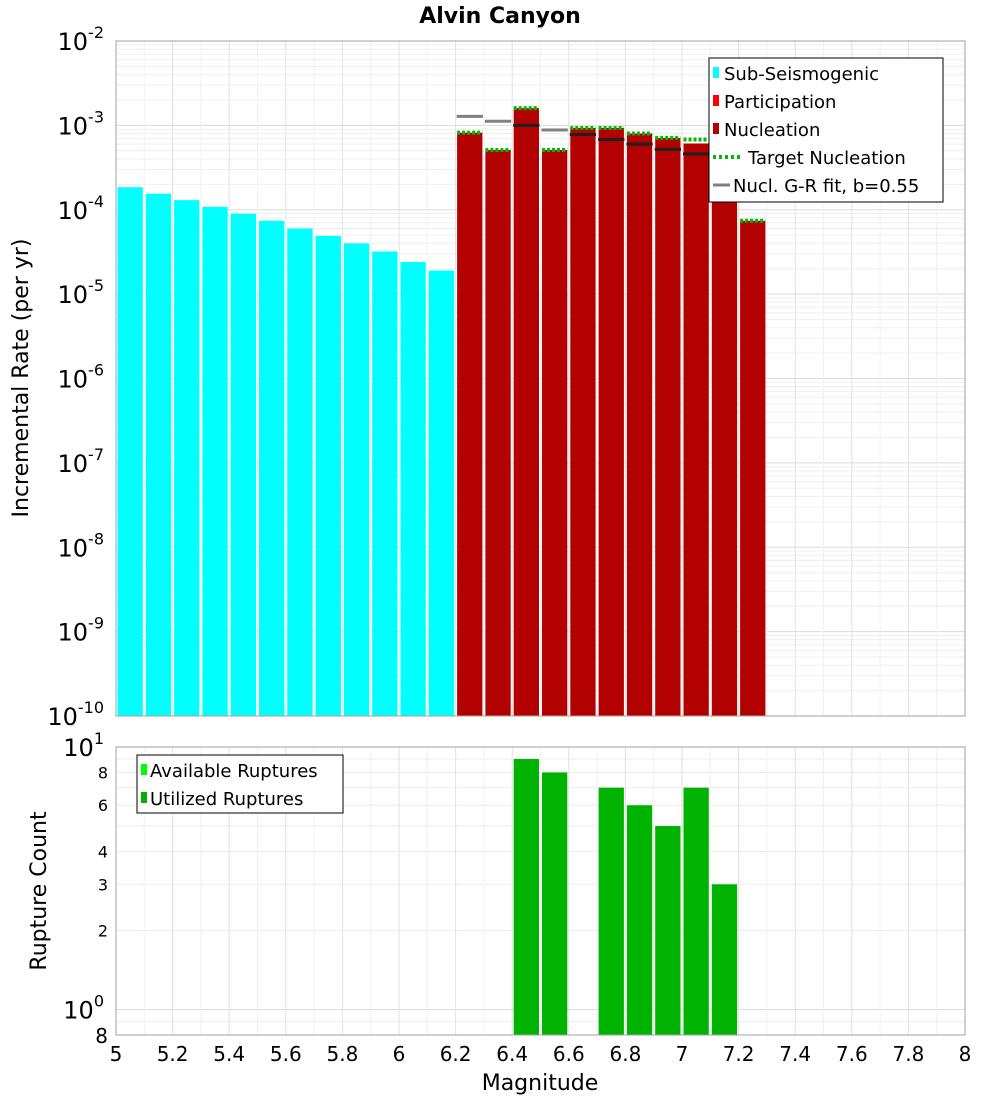 The width and height of the screenshot is (1000, 1100). What do you see at coordinates (716, 128) in the screenshot?
I see `legend-swatch-nucleation` at bounding box center [716, 128].